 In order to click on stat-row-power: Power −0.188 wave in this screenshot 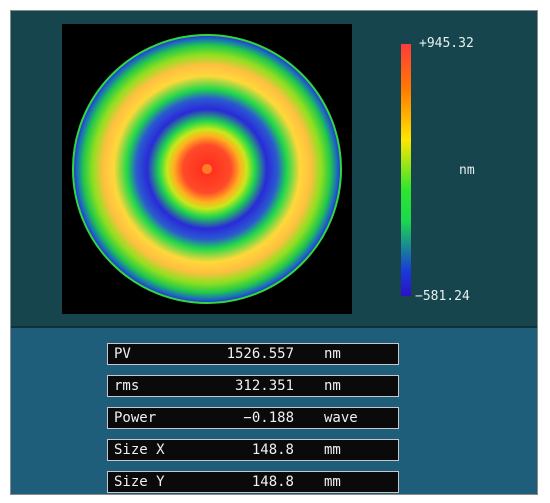, I will do `click(253, 418)`.